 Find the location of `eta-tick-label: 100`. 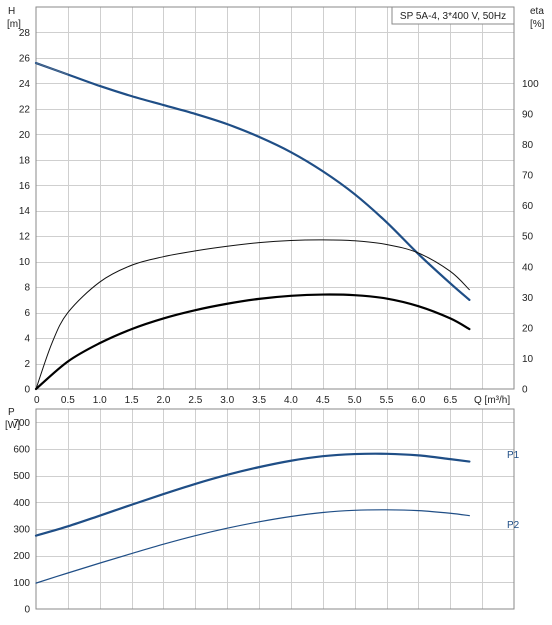

eta-tick-label: 100 is located at coordinates (530, 84).